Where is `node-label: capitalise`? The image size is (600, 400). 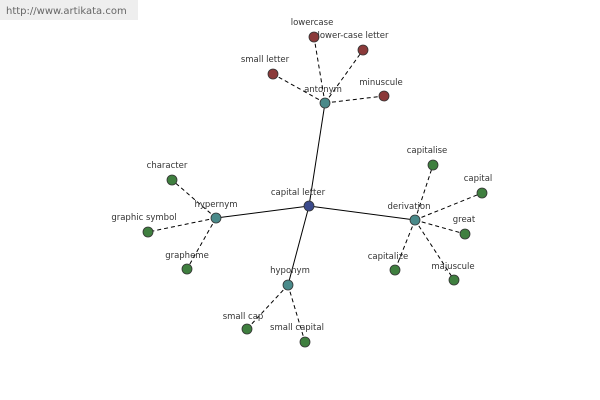 node-label: capitalise is located at coordinates (427, 151).